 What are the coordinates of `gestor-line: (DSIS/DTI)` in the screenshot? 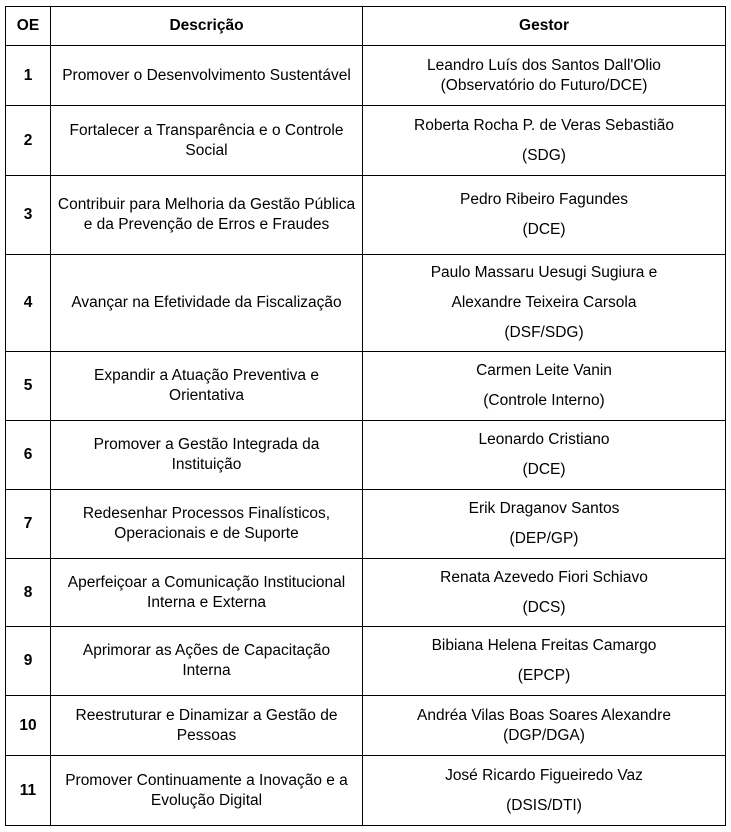 It's located at (544, 805).